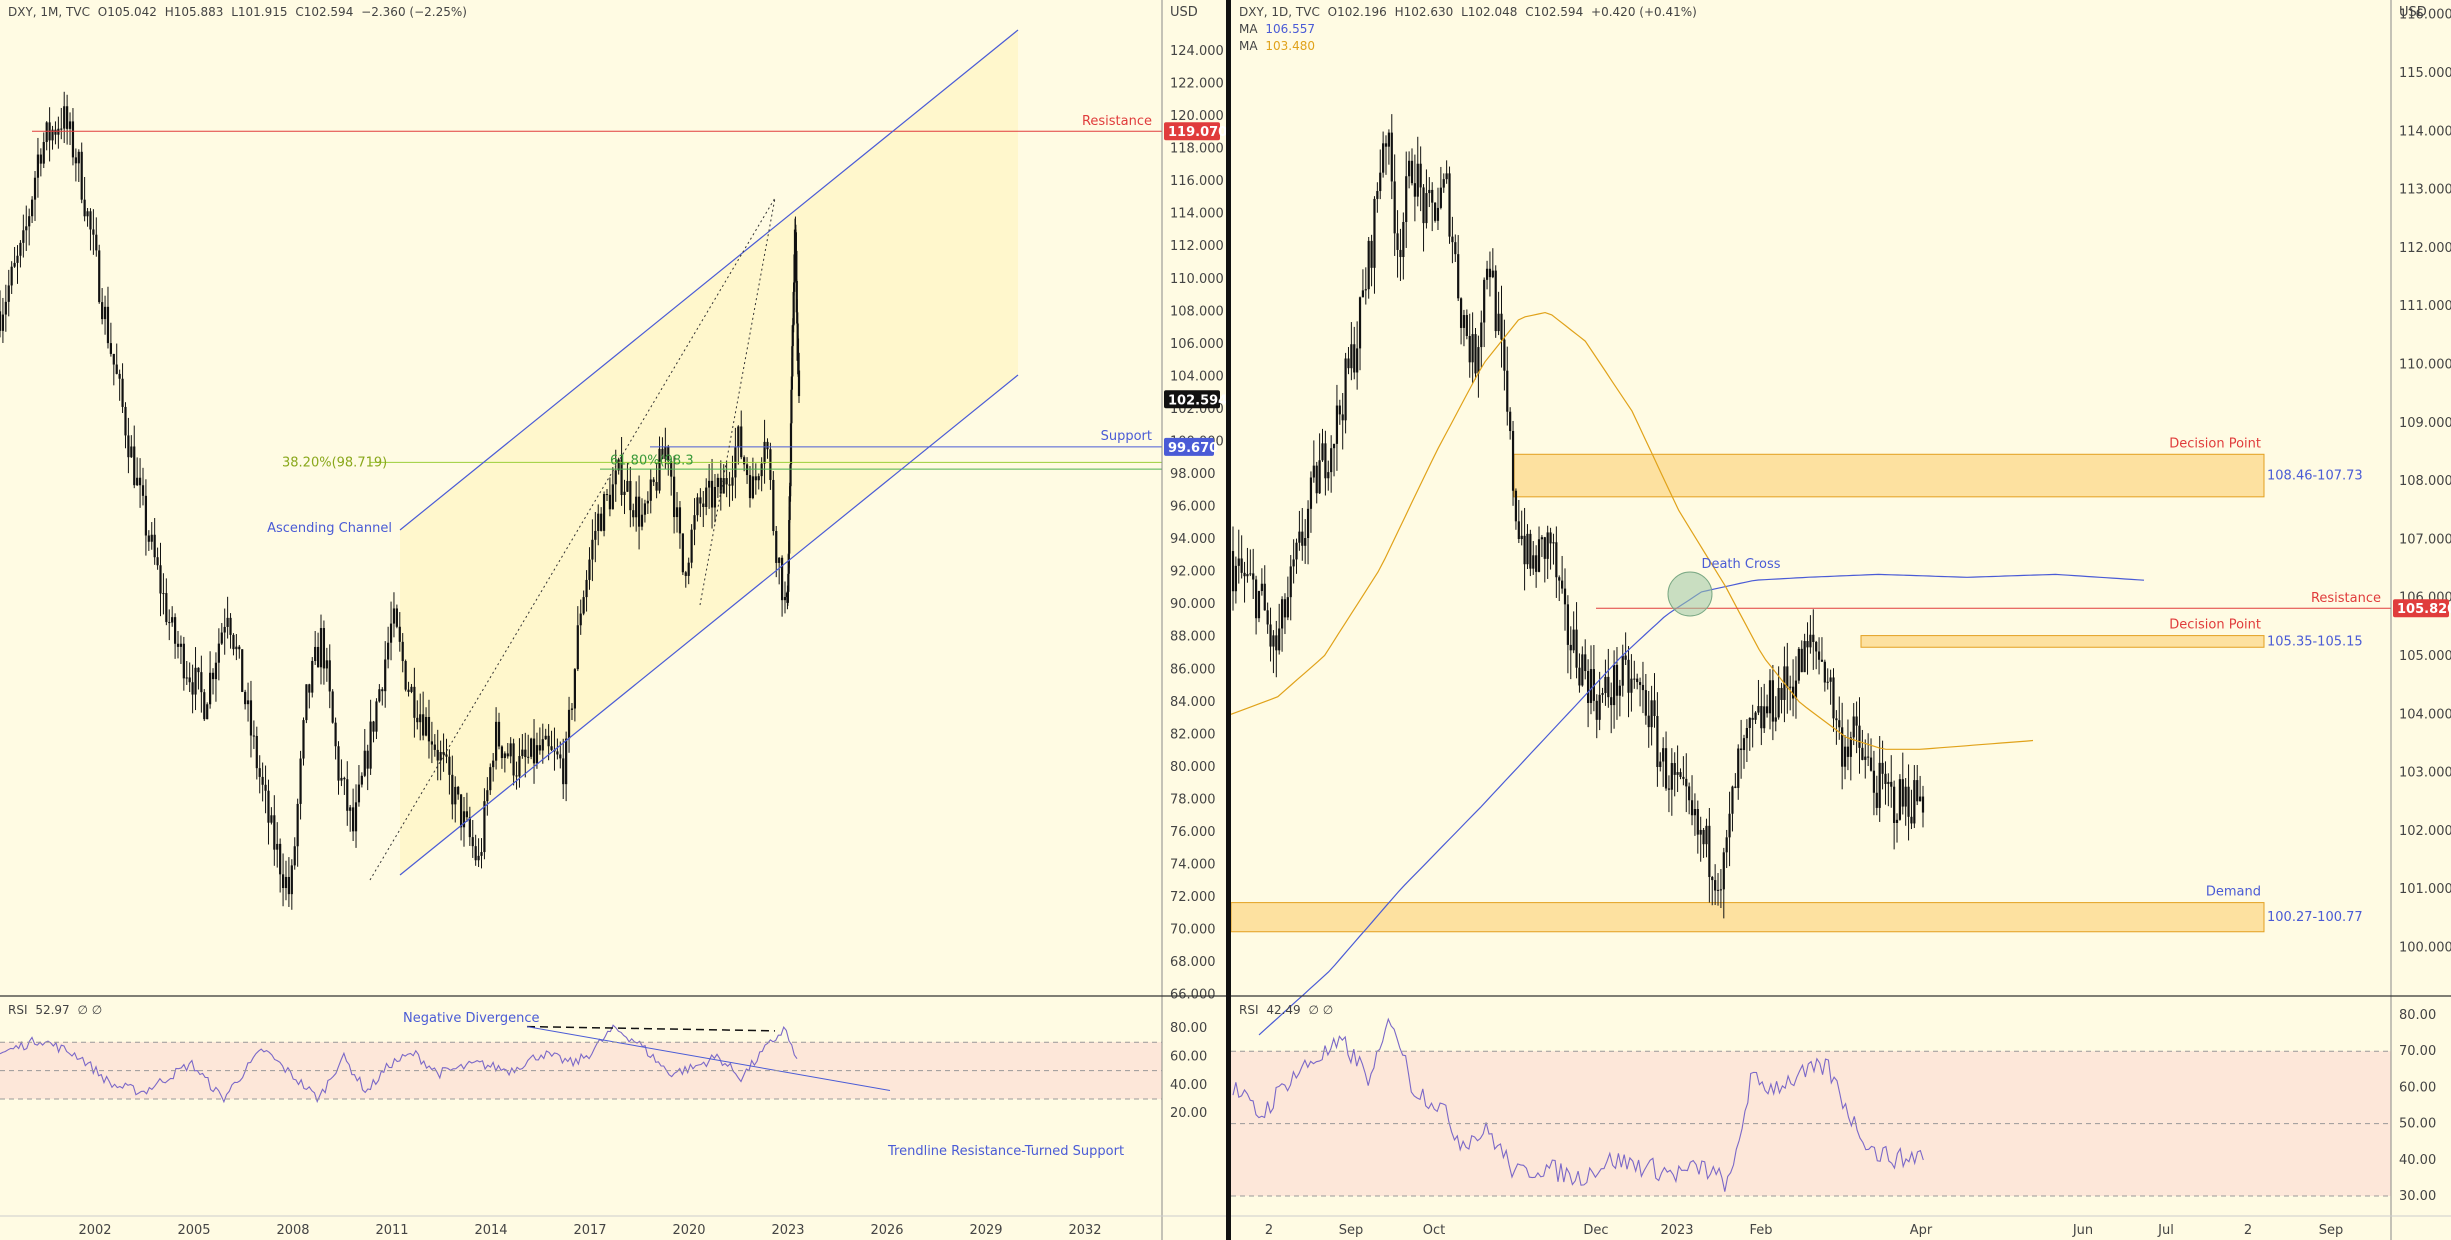  I want to click on time-tick-label: 2029, so click(985, 1230).